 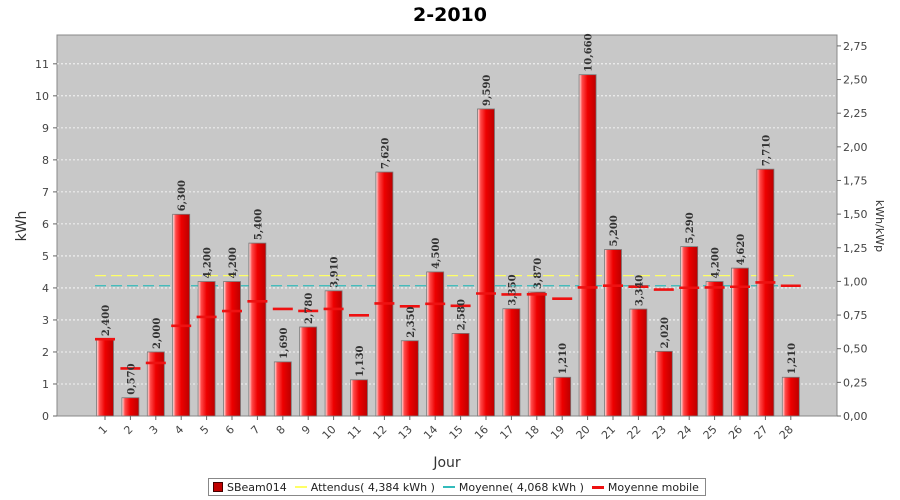 I want to click on data-label: 5,400, so click(x=258, y=224).